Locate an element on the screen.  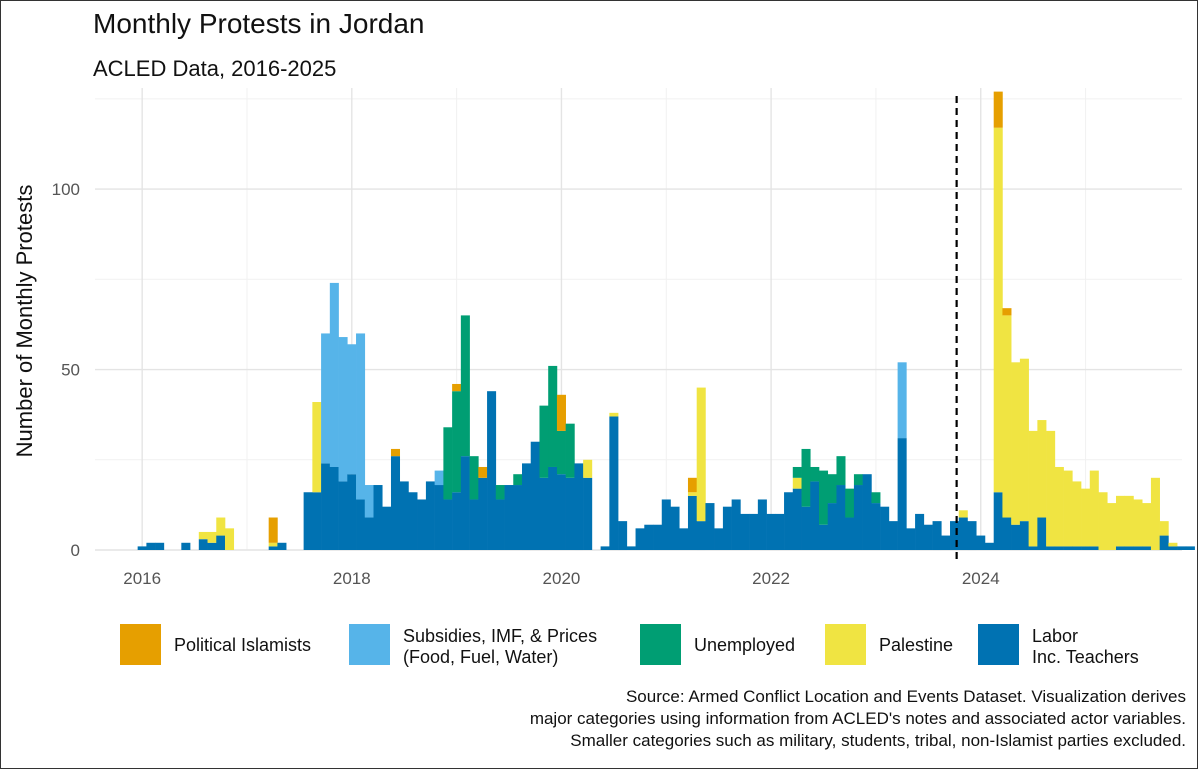
x-tick-label-2024: 2024 is located at coordinates (981, 578).